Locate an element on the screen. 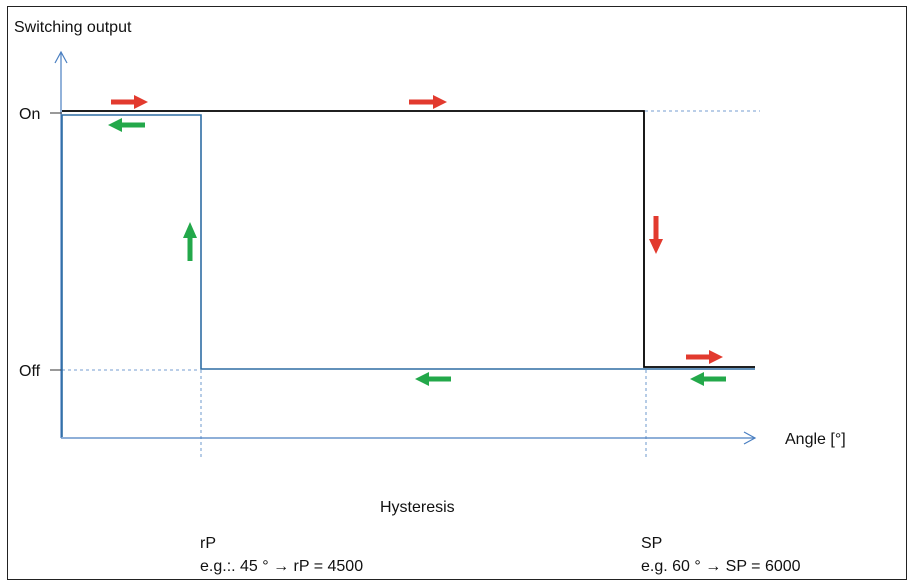 This screenshot has height=586, width=914. x-axis-label: Angle [°] is located at coordinates (815, 439).